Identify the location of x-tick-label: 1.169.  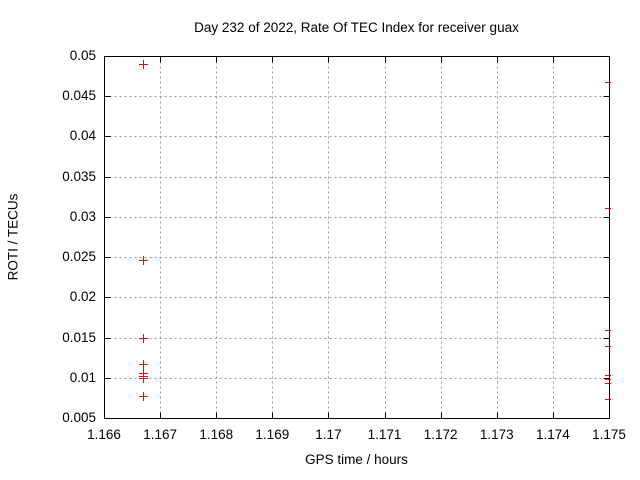
(272, 434).